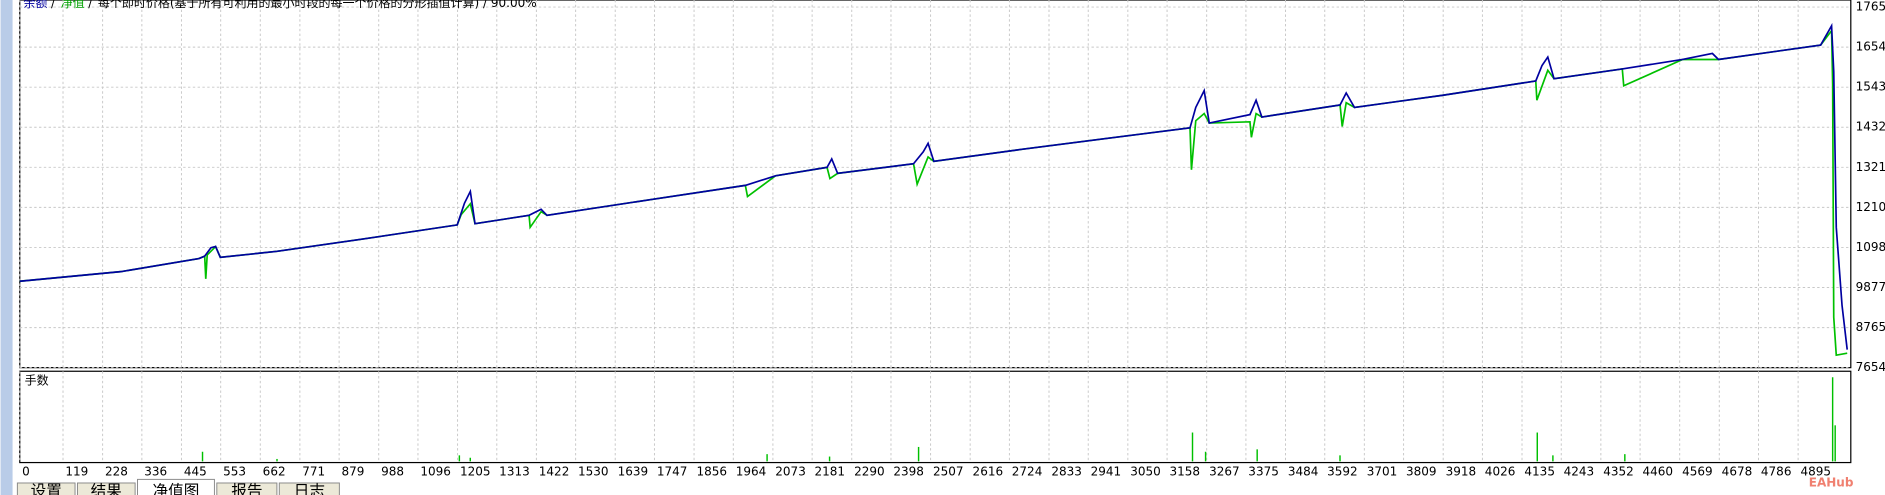 Image resolution: width=1885 pixels, height=495 pixels. Describe the element at coordinates (195, 472) in the screenshot. I see `x-tick-label: 445` at that location.